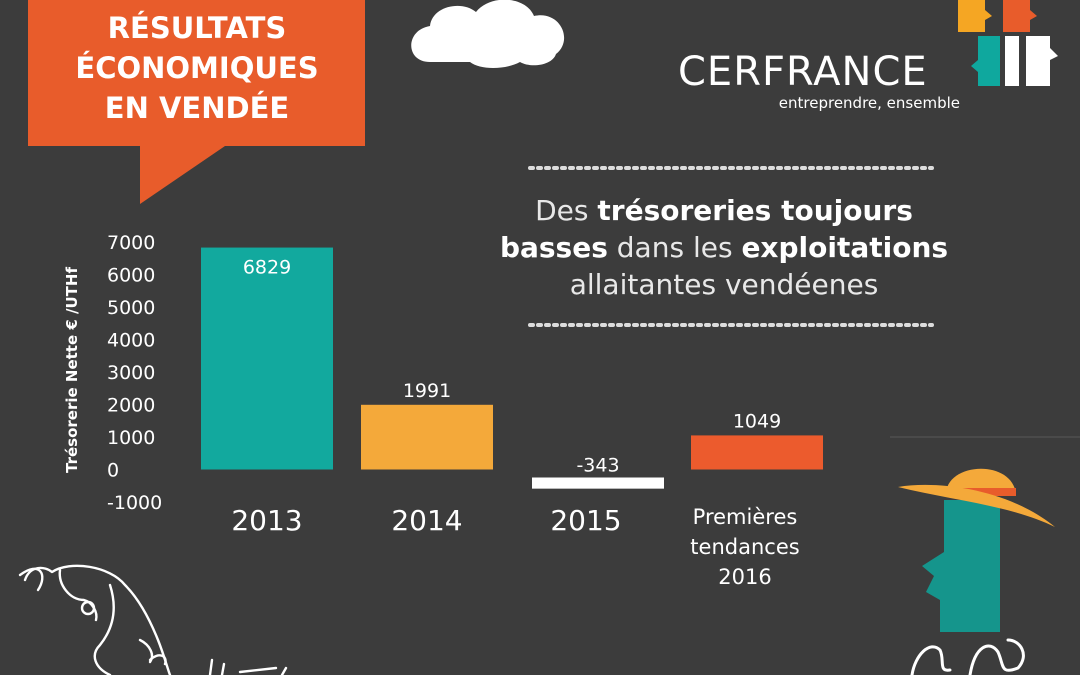 The height and width of the screenshot is (675, 1080). I want to click on cow-horn, so click(31, 579).